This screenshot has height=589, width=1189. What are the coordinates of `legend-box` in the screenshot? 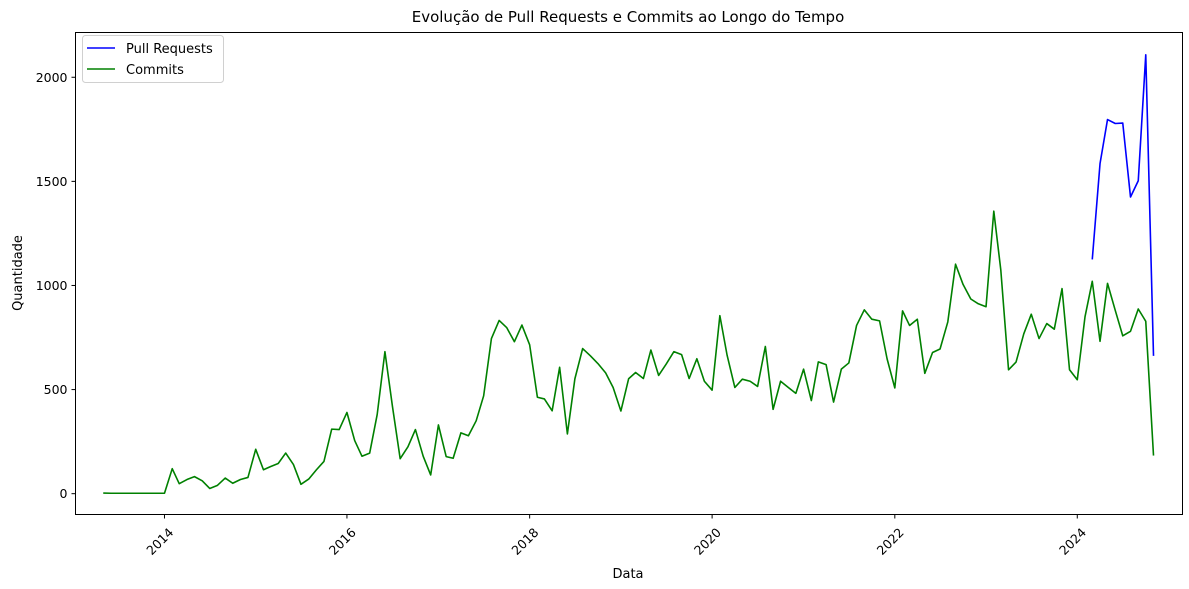 It's located at (153, 59).